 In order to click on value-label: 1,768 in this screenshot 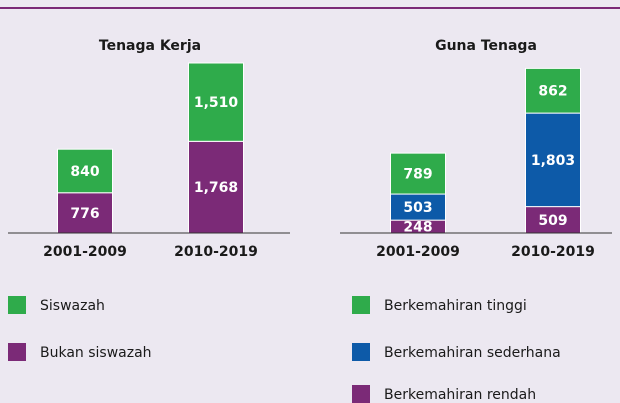, I will do `click(216, 188)`.